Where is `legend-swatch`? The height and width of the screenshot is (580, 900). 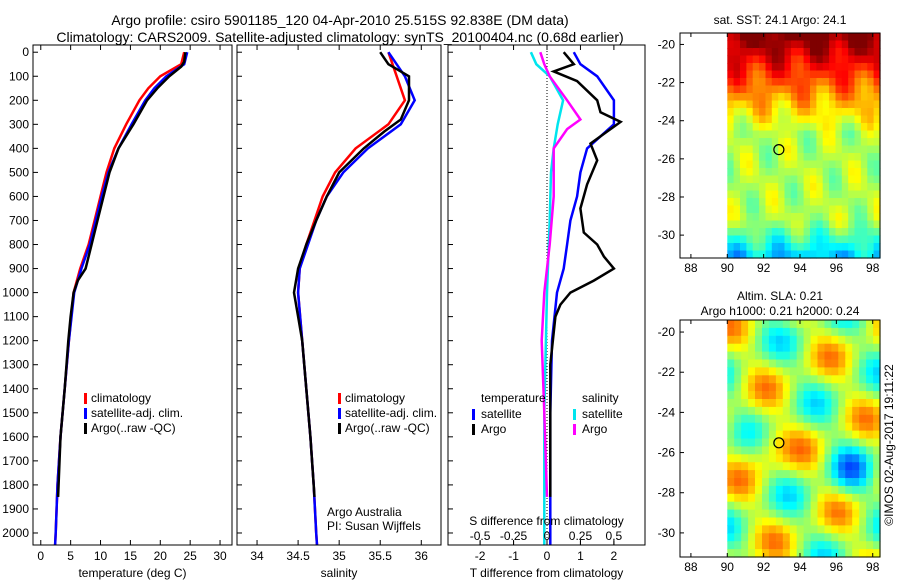 legend-swatch is located at coordinates (473, 414).